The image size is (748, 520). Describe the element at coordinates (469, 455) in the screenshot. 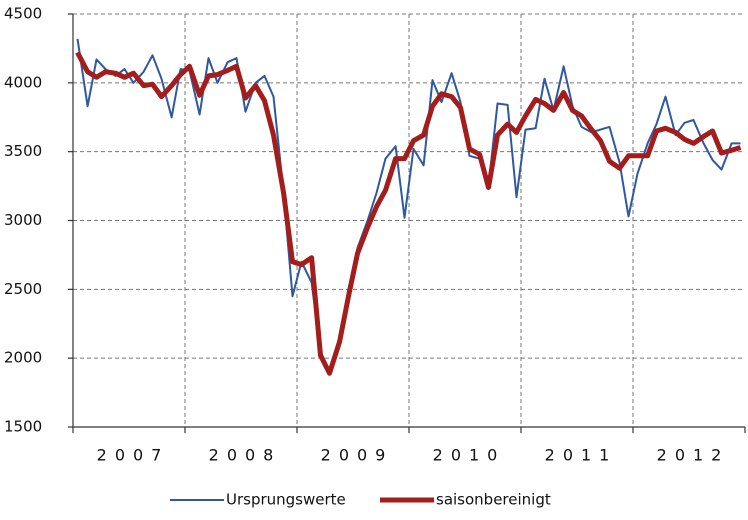

I see `x-tick-label: 2010` at that location.